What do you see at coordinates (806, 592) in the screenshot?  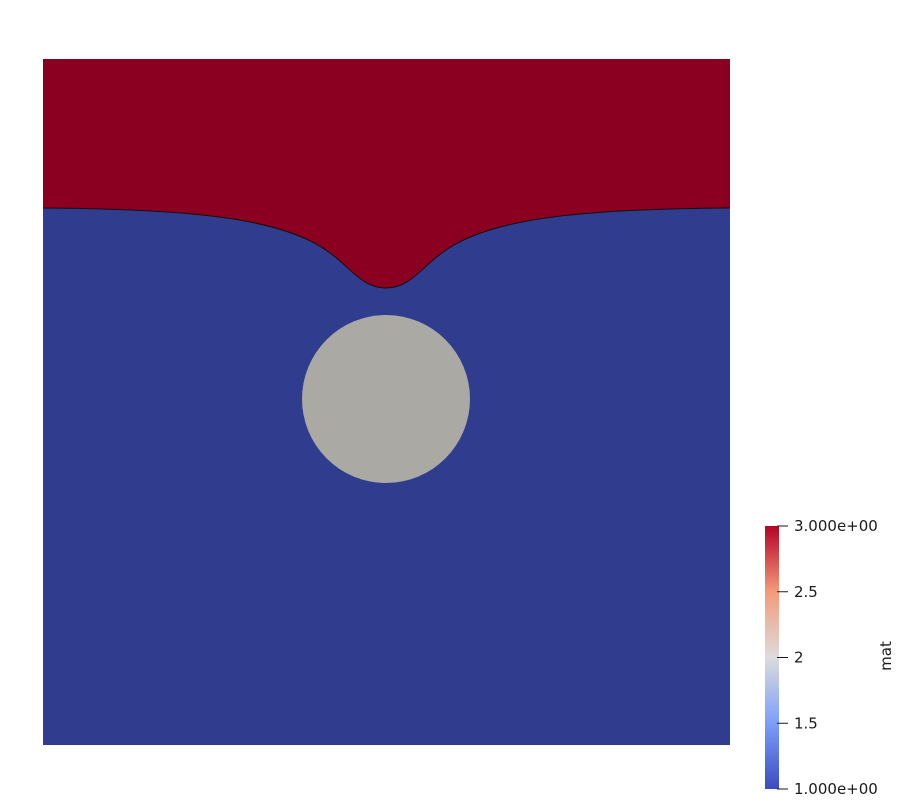 I see `colorbar-tick-label: 2.5` at bounding box center [806, 592].